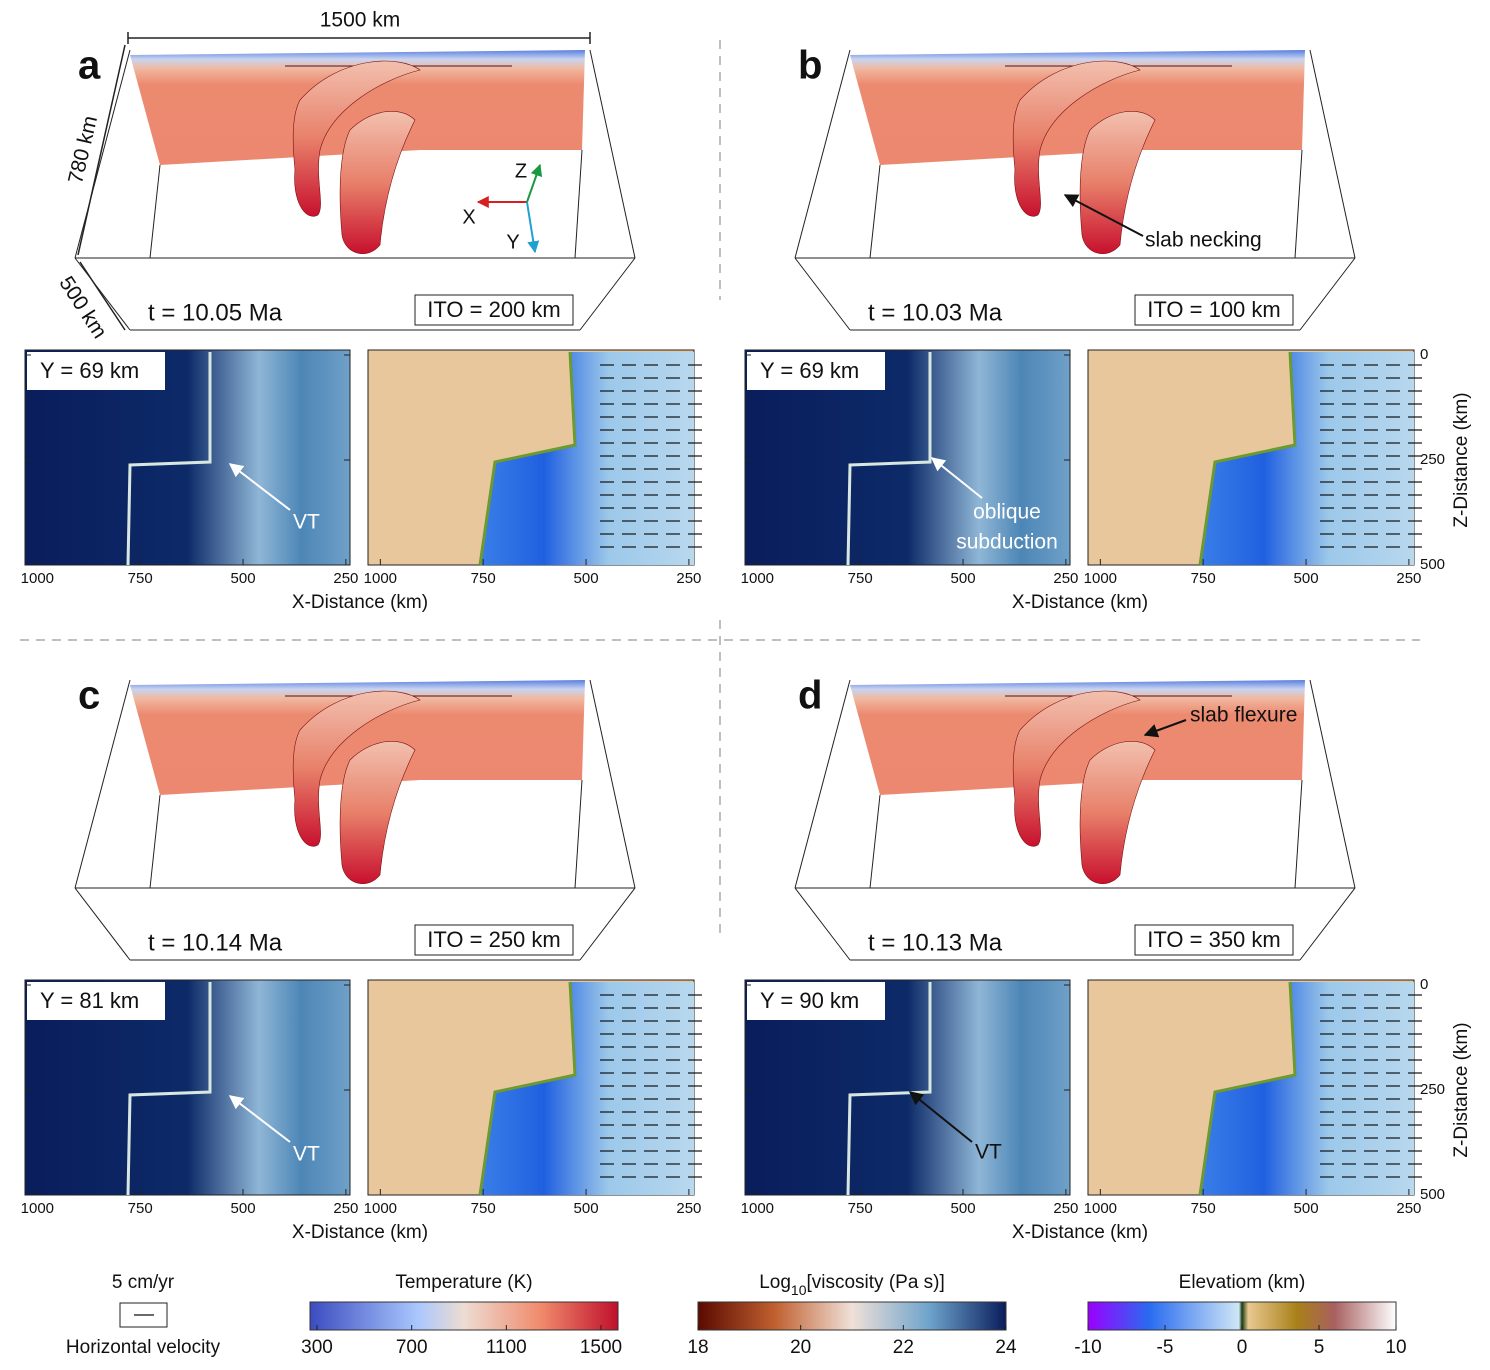 The width and height of the screenshot is (1490, 1370). I want to click on colorbar-tick-label: 24, so click(1006, 1347).